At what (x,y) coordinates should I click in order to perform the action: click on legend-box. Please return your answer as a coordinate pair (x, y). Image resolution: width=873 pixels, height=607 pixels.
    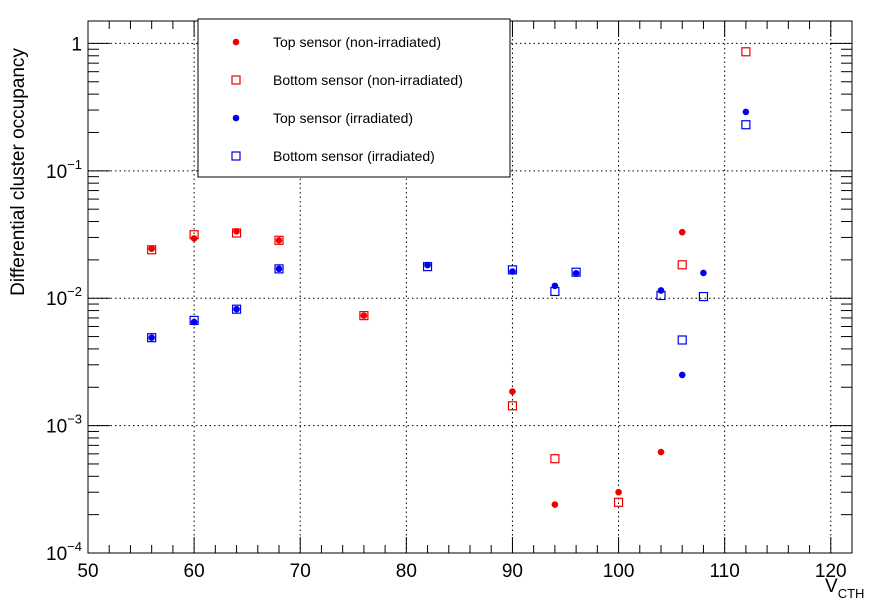
    Looking at the image, I should click on (354, 98).